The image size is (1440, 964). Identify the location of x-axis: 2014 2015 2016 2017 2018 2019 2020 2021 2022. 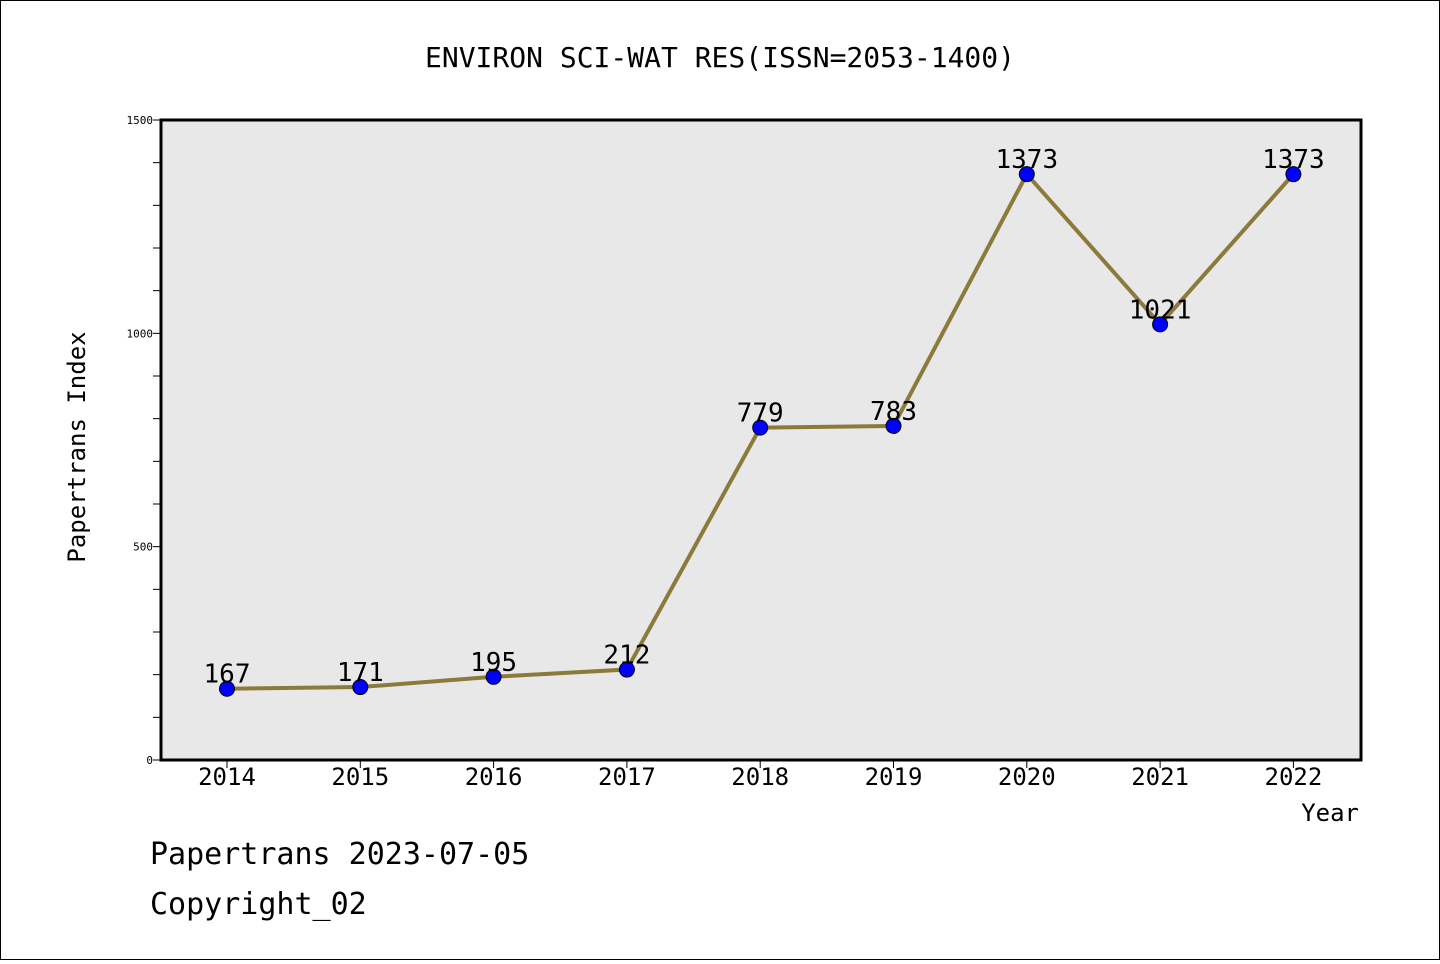
(760, 775).